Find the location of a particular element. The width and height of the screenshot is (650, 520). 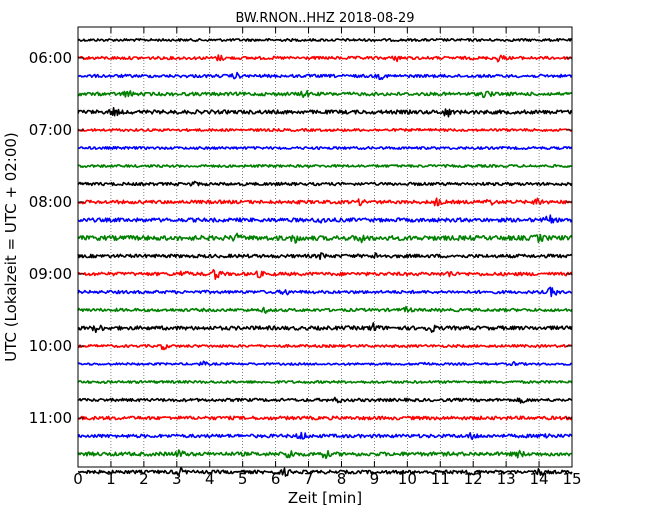

x-tick-label: 6 is located at coordinates (276, 479).